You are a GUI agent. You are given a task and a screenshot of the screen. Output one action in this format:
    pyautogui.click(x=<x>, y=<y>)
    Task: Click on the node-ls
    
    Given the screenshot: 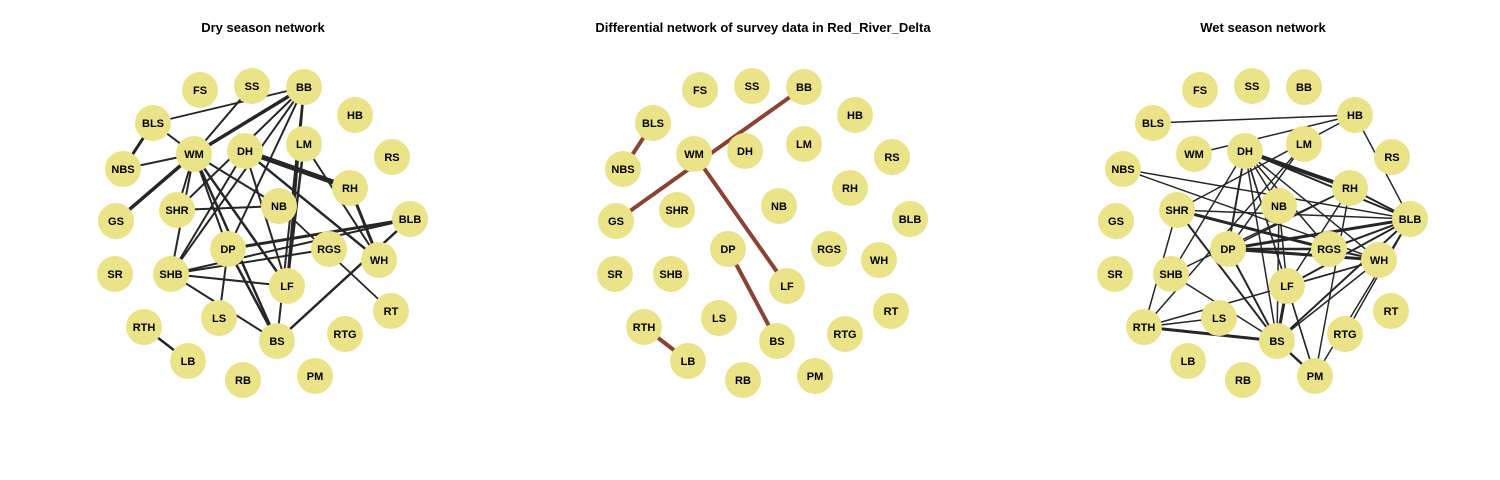 What is the action you would take?
    pyautogui.click(x=1219, y=318)
    